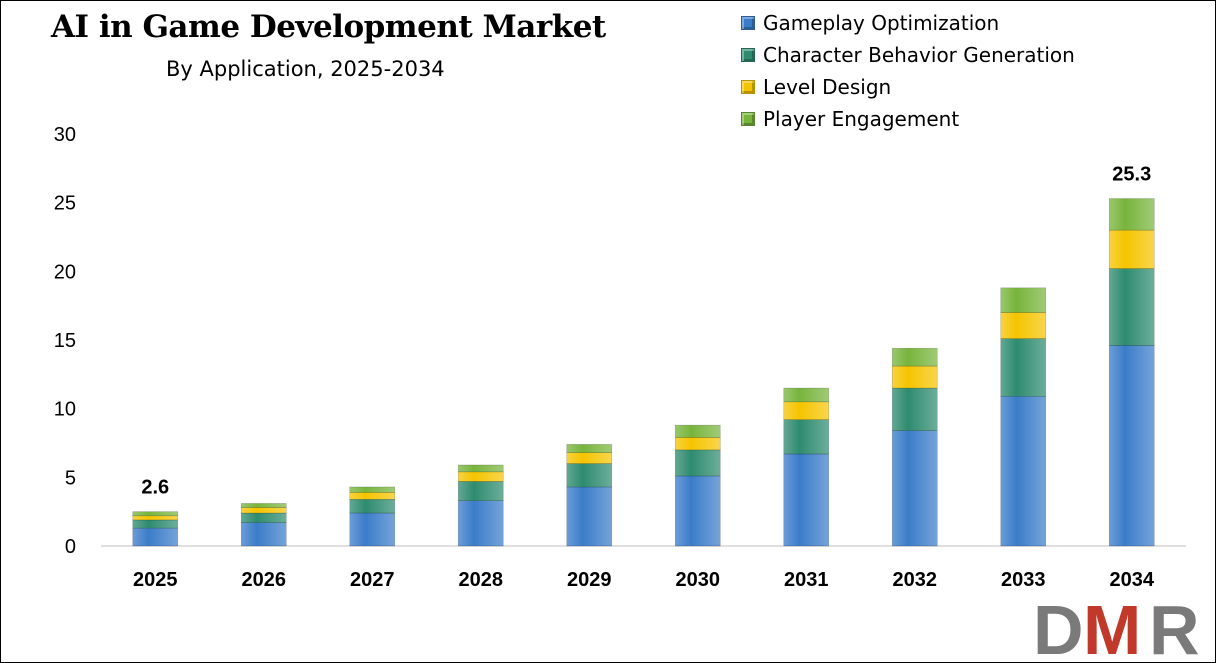  Describe the element at coordinates (914, 377) in the screenshot. I see `bar-segment-level-design-2032` at that location.